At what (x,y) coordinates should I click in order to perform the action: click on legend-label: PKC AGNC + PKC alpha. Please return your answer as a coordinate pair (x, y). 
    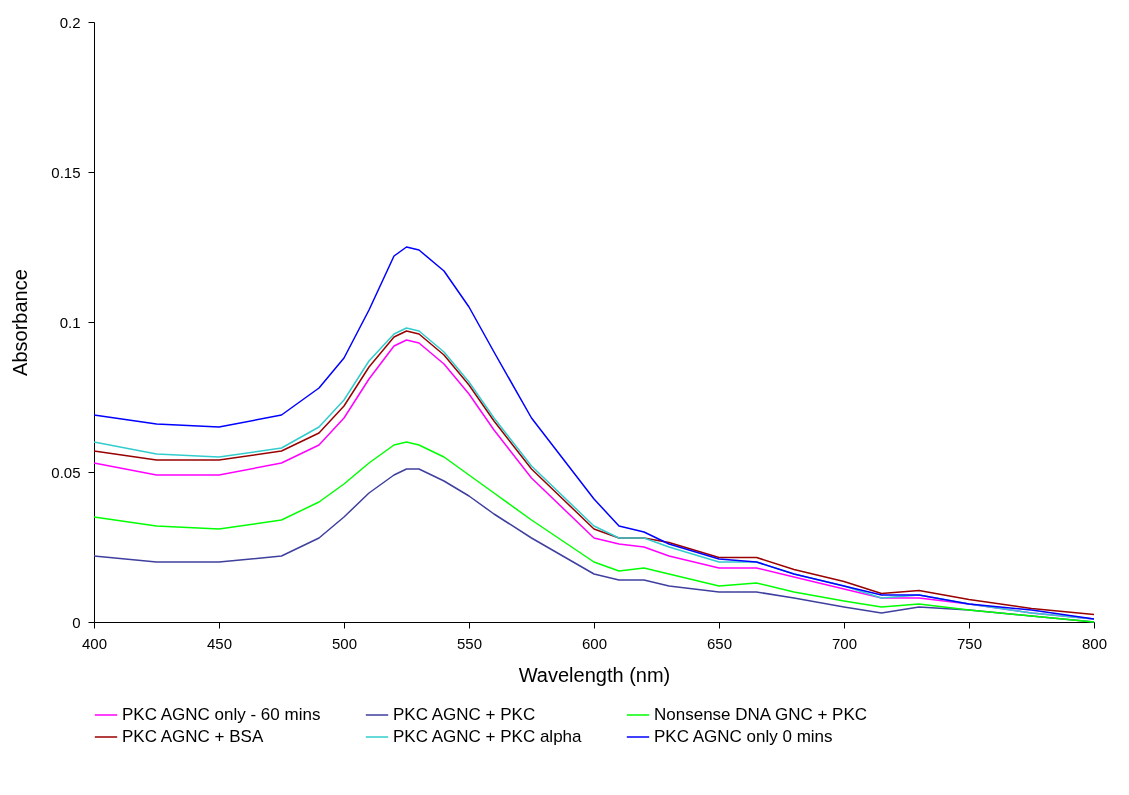
    Looking at the image, I should click on (488, 736).